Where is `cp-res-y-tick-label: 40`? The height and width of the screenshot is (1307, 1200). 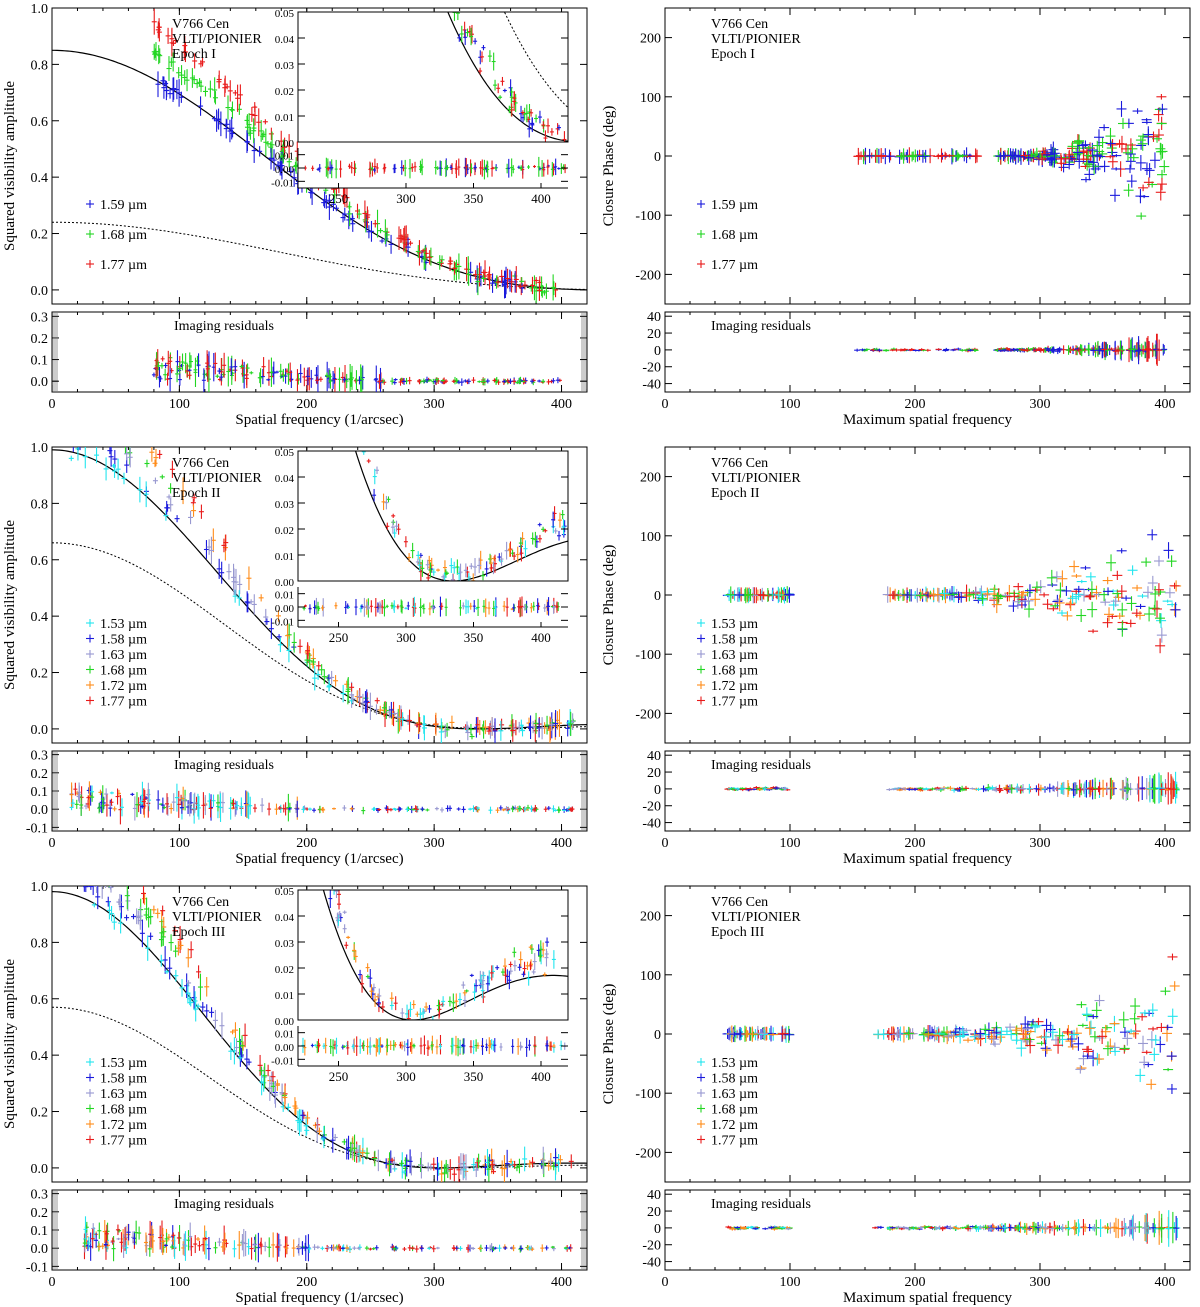
cp-res-y-tick-label: 40 is located at coordinates (654, 317).